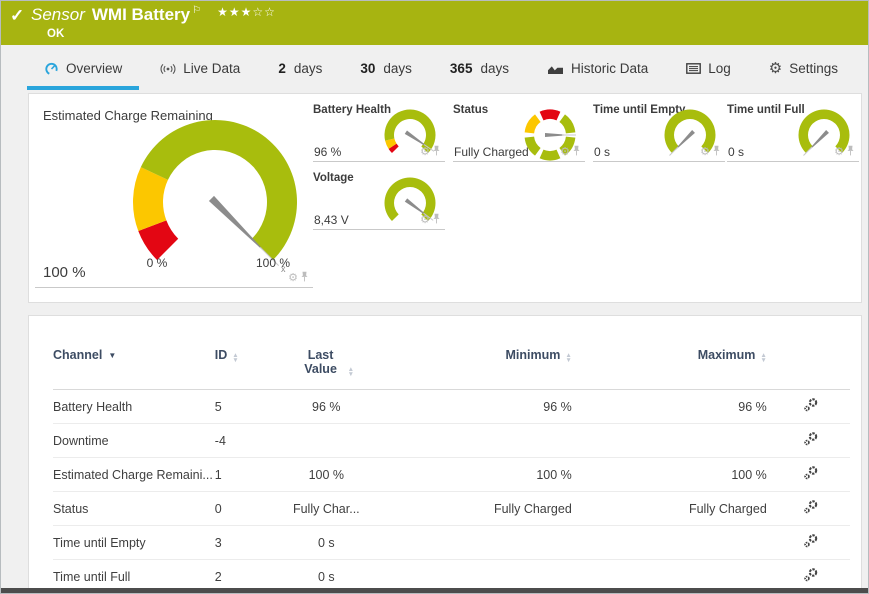  What do you see at coordinates (226, 356) in the screenshot?
I see `column-header-id: ID ▲ ▼` at bounding box center [226, 356].